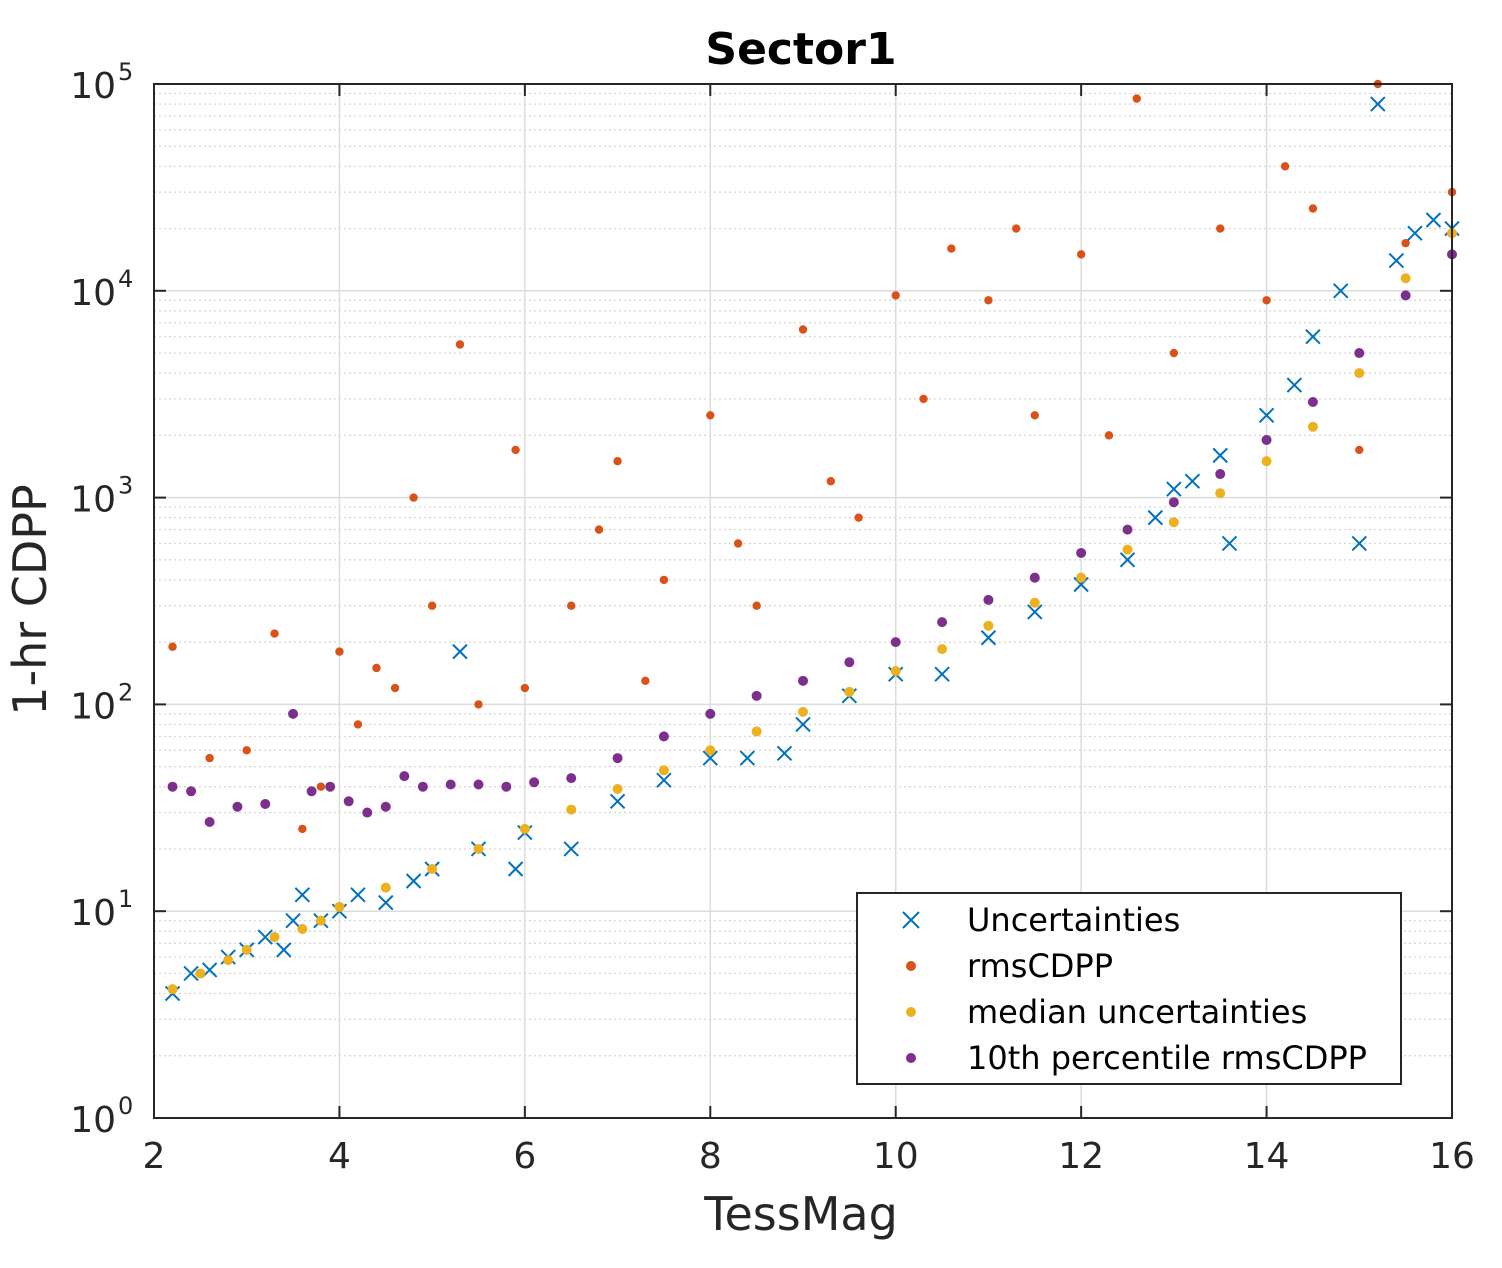 The image size is (1502, 1268). Describe the element at coordinates (125, 899) in the screenshot. I see `y-tick-exponent: 1` at that location.